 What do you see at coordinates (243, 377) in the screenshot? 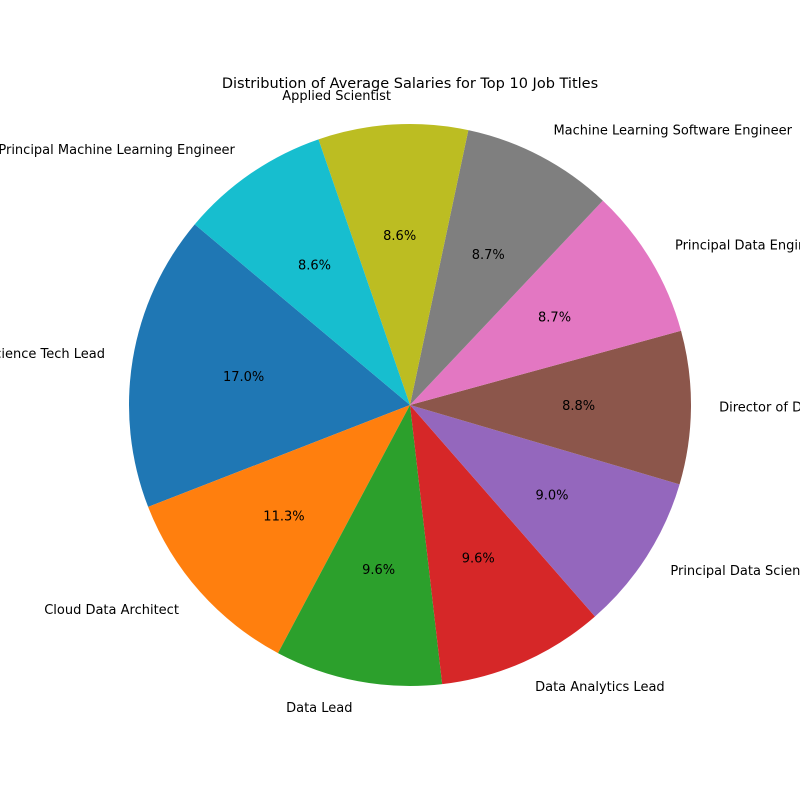
I see `slice-percent-label: 17.0%` at bounding box center [243, 377].